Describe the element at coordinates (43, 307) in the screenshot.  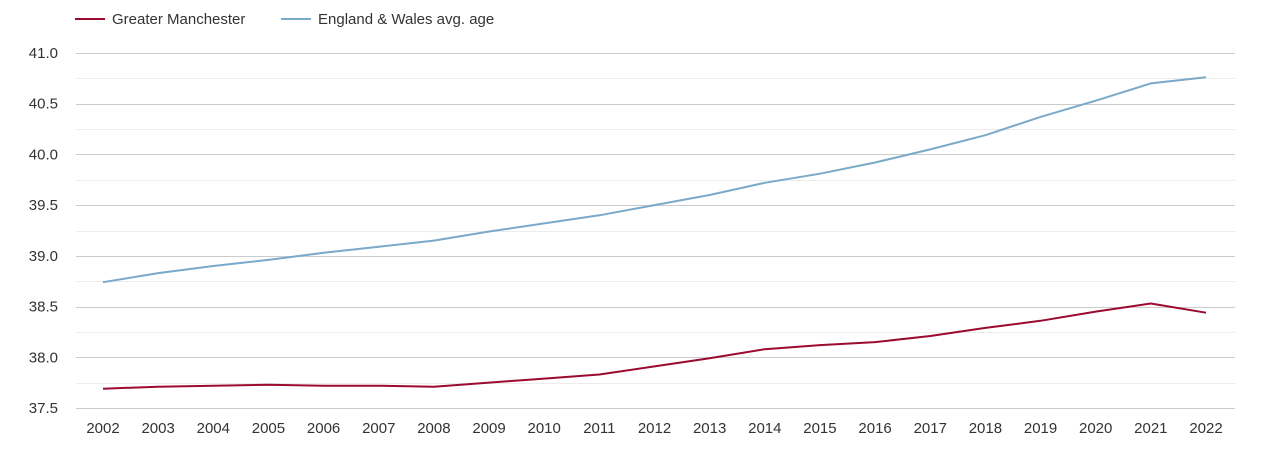
I see `y-tick-label: 38.5` at that location.